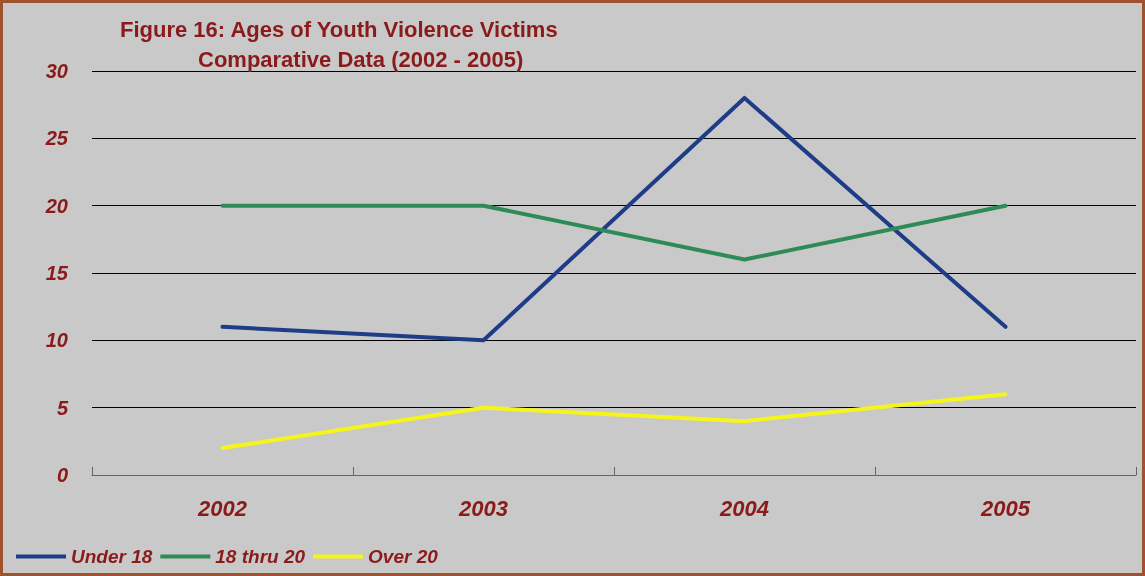 The height and width of the screenshot is (576, 1145). What do you see at coordinates (361, 59) in the screenshot?
I see `chart-subtitle: Comparative Data (2002 - 2005)` at bounding box center [361, 59].